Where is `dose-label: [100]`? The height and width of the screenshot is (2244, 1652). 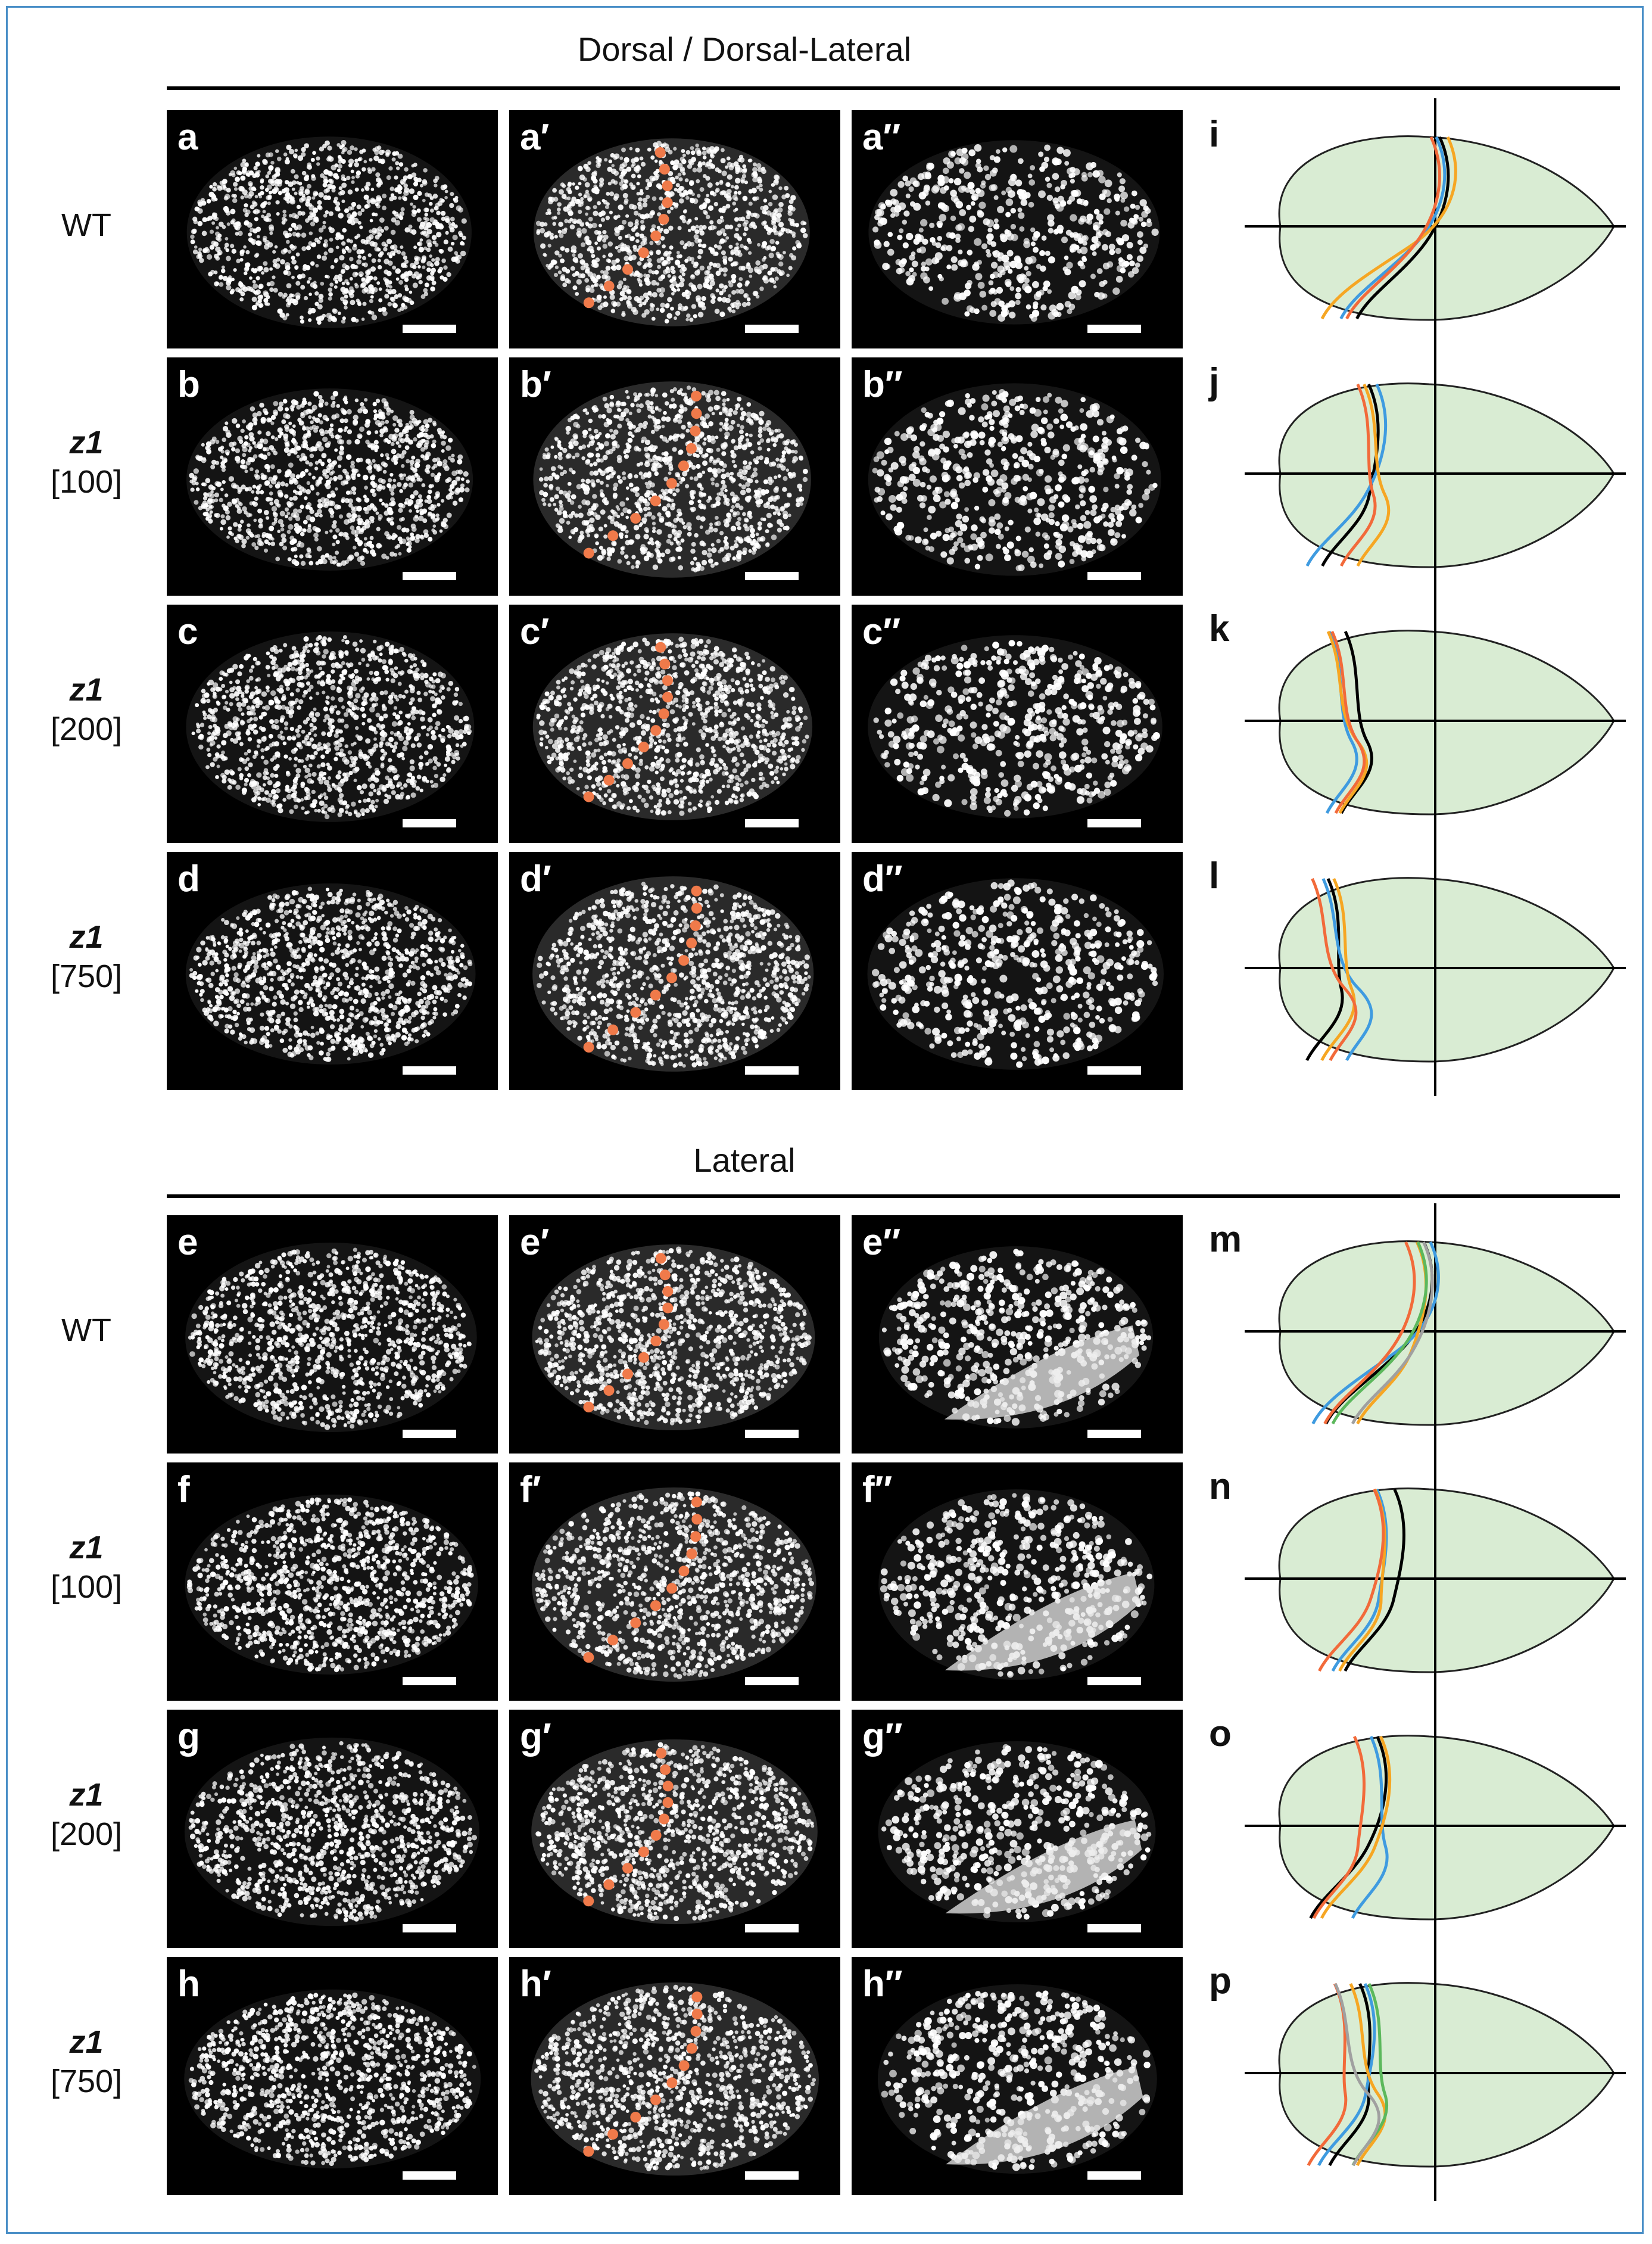
dose-label: [100] is located at coordinates (86, 482).